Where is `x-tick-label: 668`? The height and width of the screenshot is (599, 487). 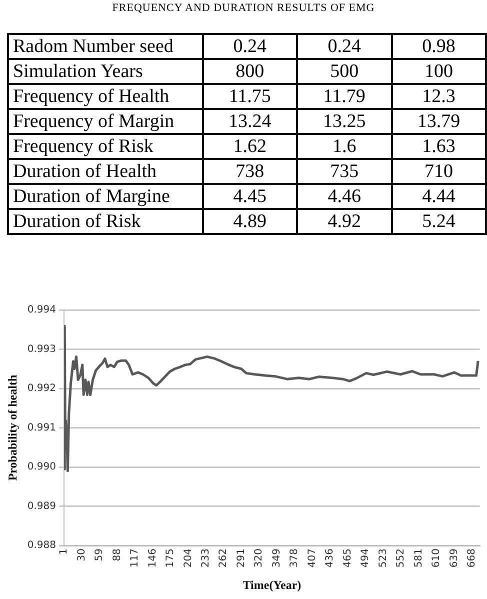 x-tick-label: 668 is located at coordinates (472, 558).